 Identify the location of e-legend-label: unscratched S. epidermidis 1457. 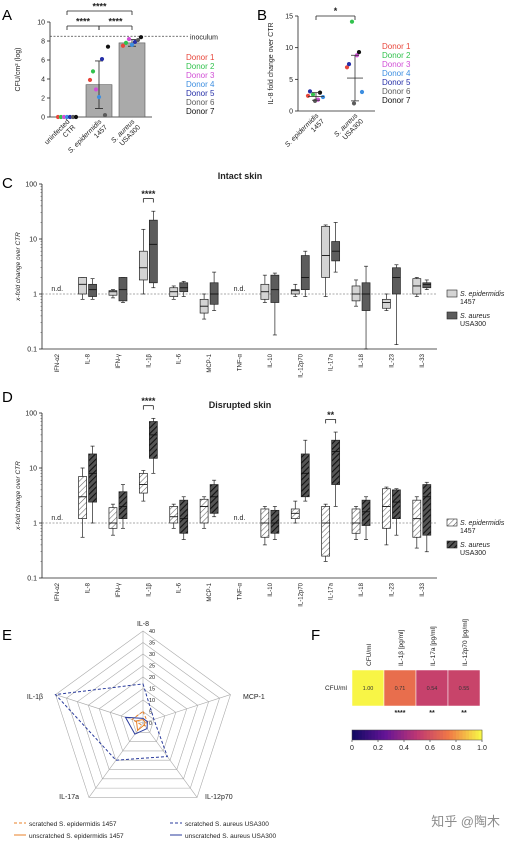
(76, 836).